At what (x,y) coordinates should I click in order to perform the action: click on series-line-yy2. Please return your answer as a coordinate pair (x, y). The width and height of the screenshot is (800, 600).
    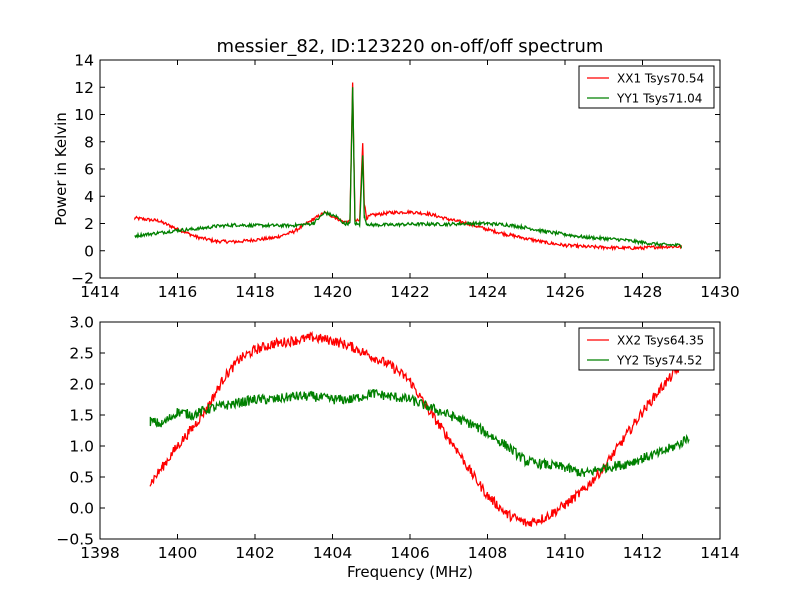
    Looking at the image, I should click on (419, 432).